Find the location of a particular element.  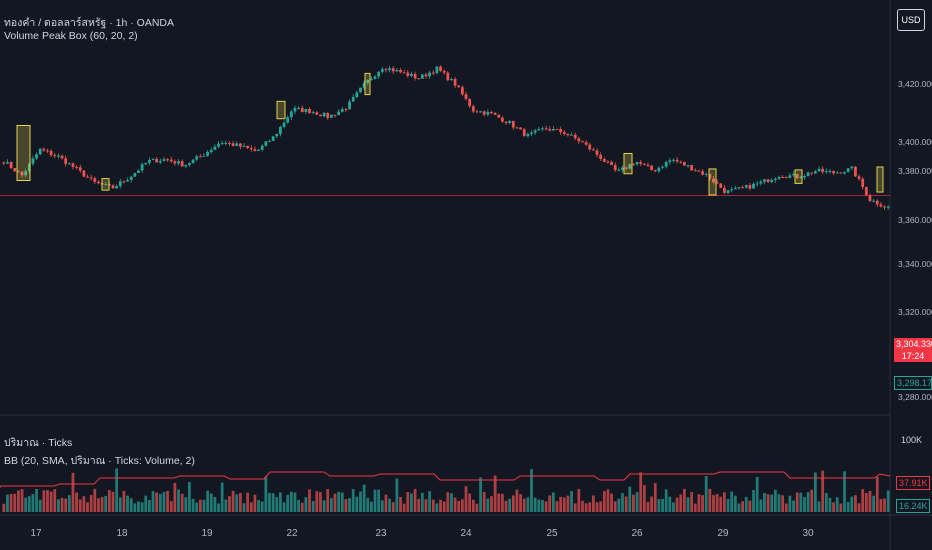

volume-peak-box is located at coordinates (23, 153).